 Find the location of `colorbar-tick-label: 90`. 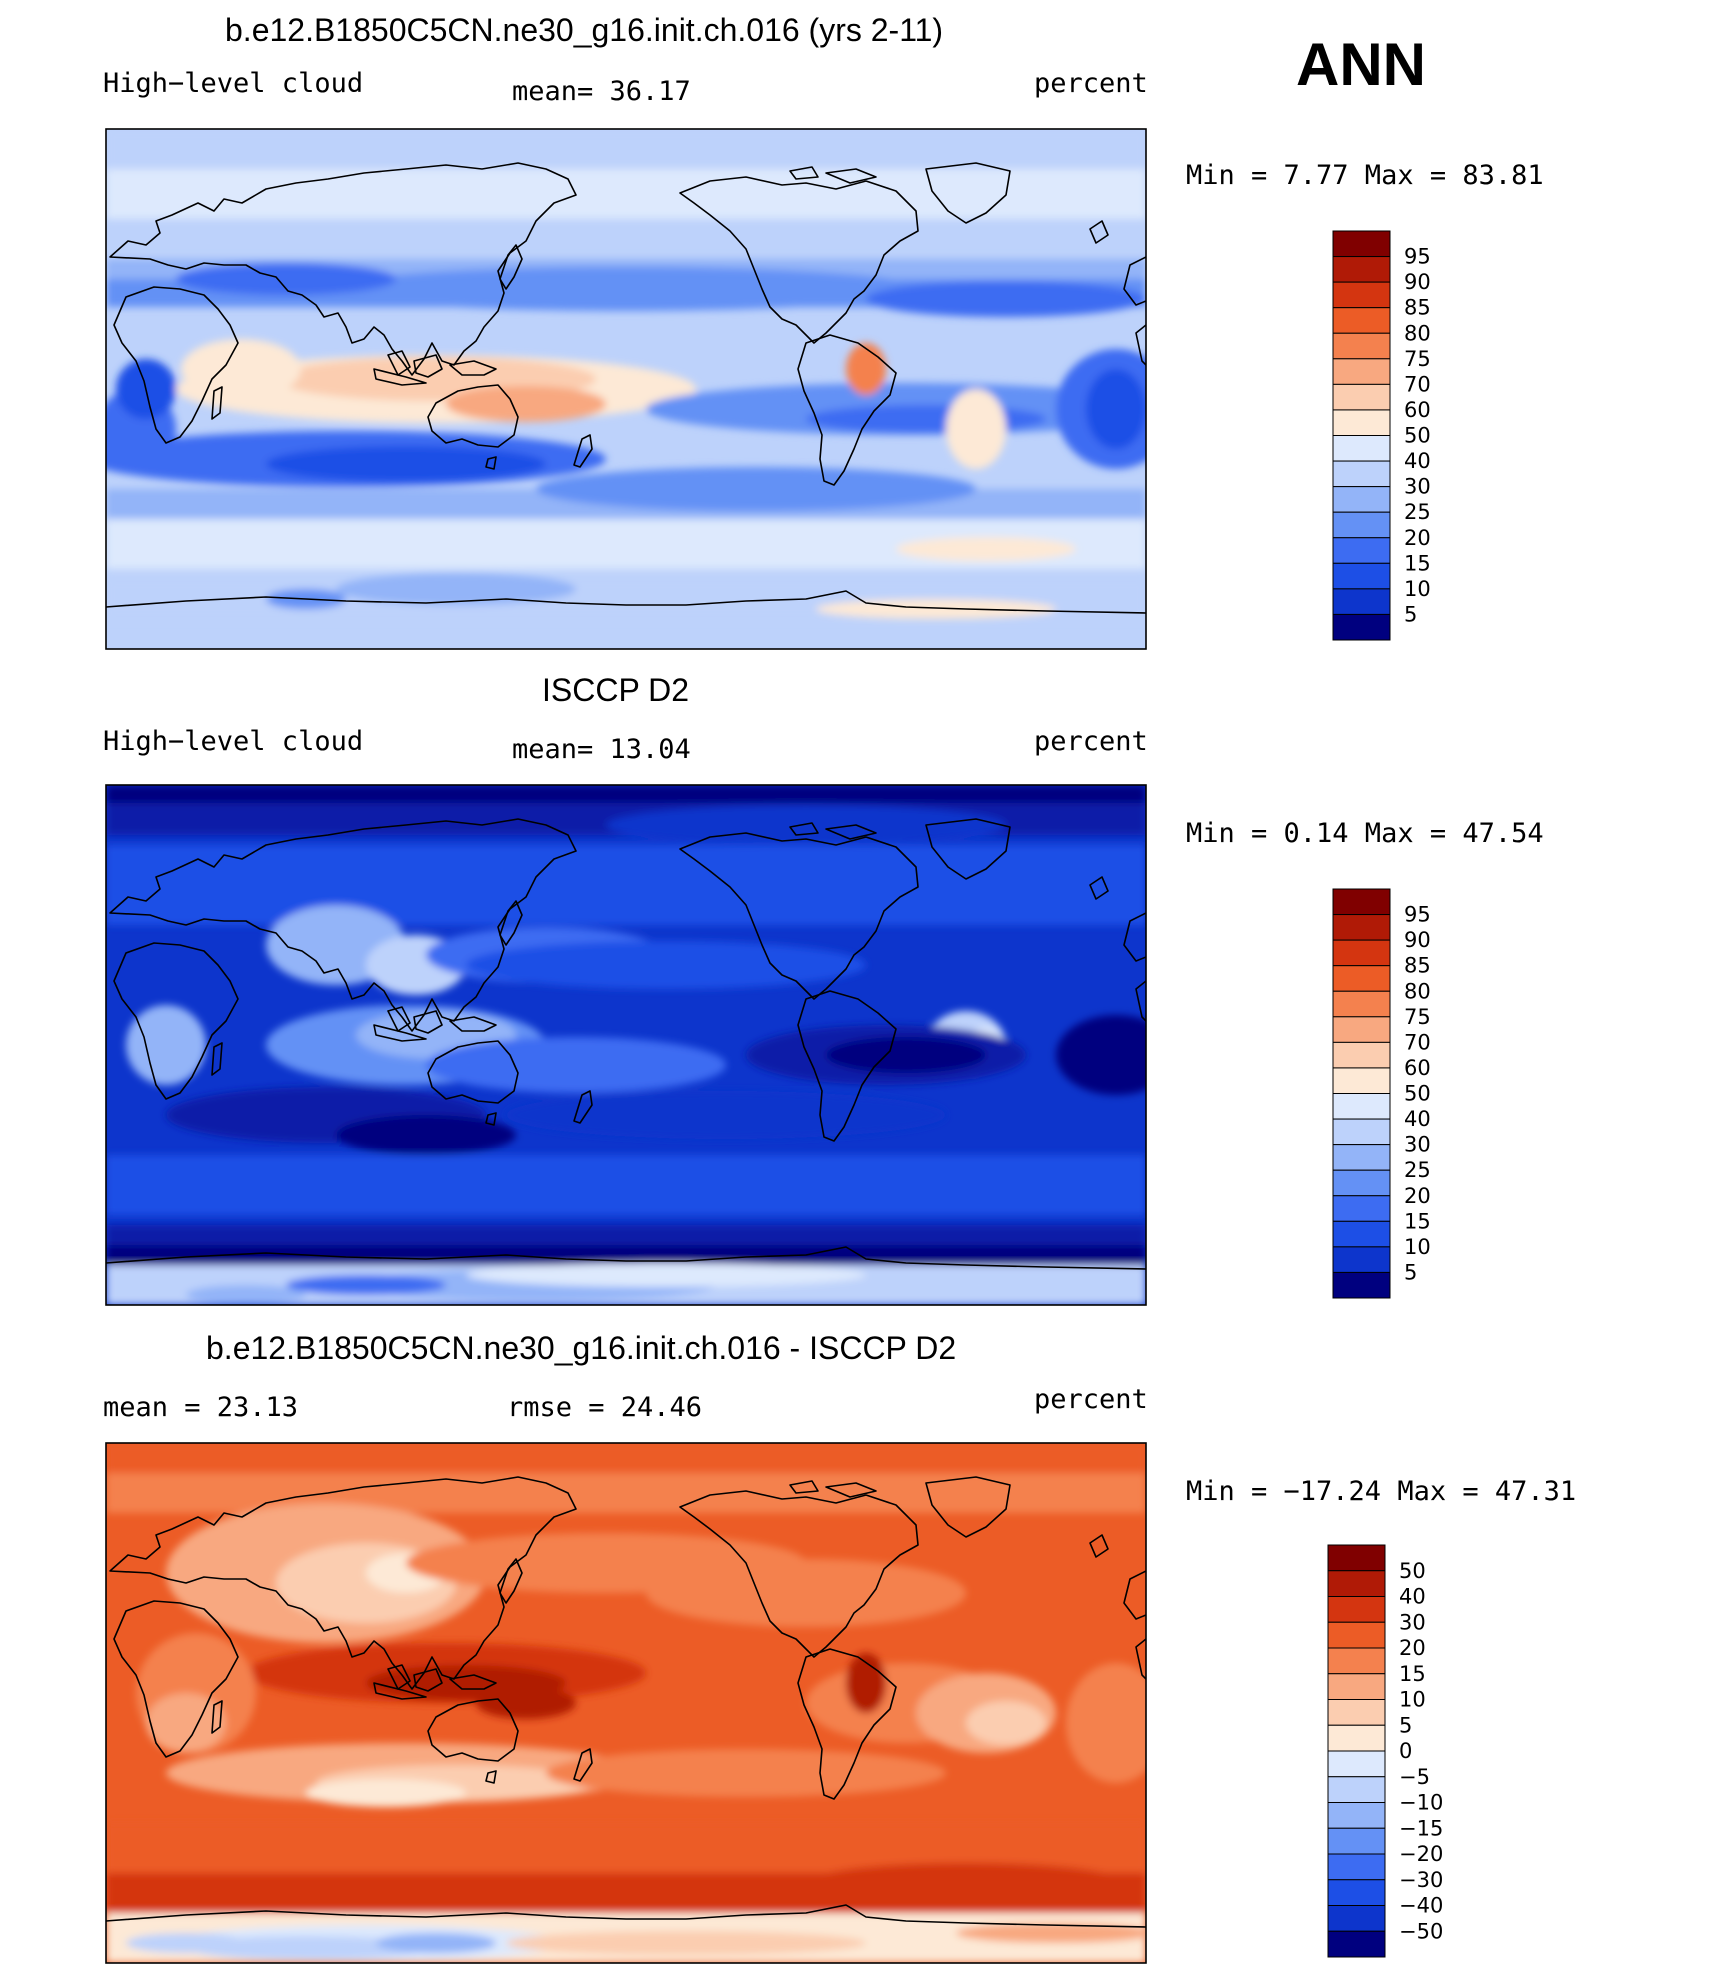

colorbar-tick-label: 90 is located at coordinates (1417, 940).